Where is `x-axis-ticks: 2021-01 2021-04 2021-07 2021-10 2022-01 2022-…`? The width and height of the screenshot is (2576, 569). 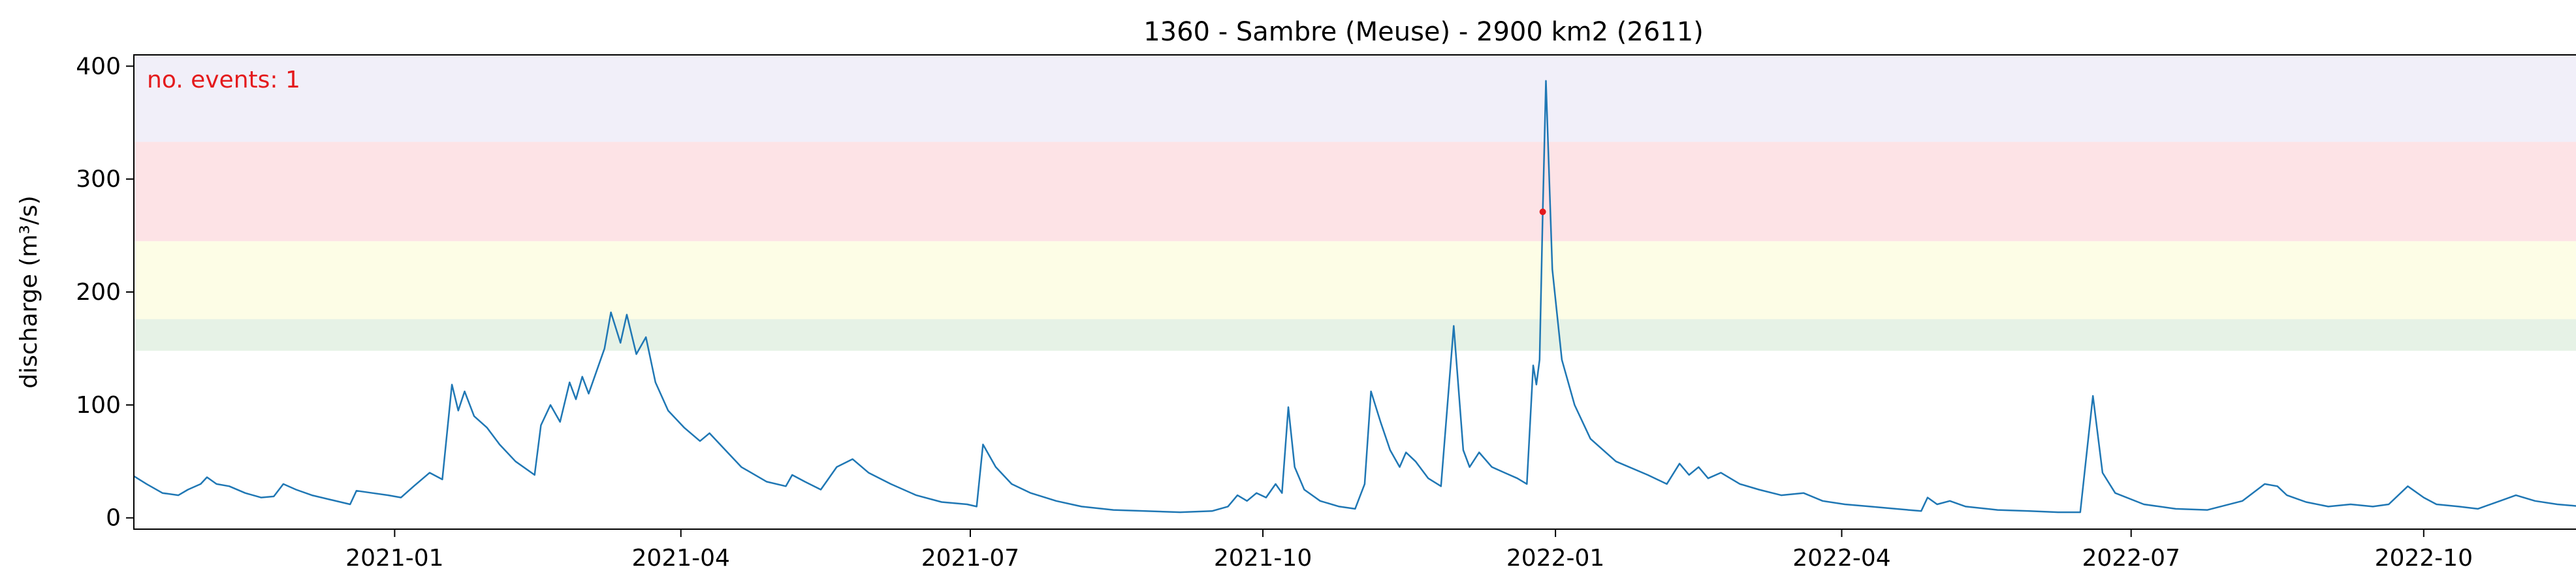
x-axis-ticks: 2021-01 2021-04 2021-07 2021-10 2022-01 2022-… is located at coordinates (1409, 549).